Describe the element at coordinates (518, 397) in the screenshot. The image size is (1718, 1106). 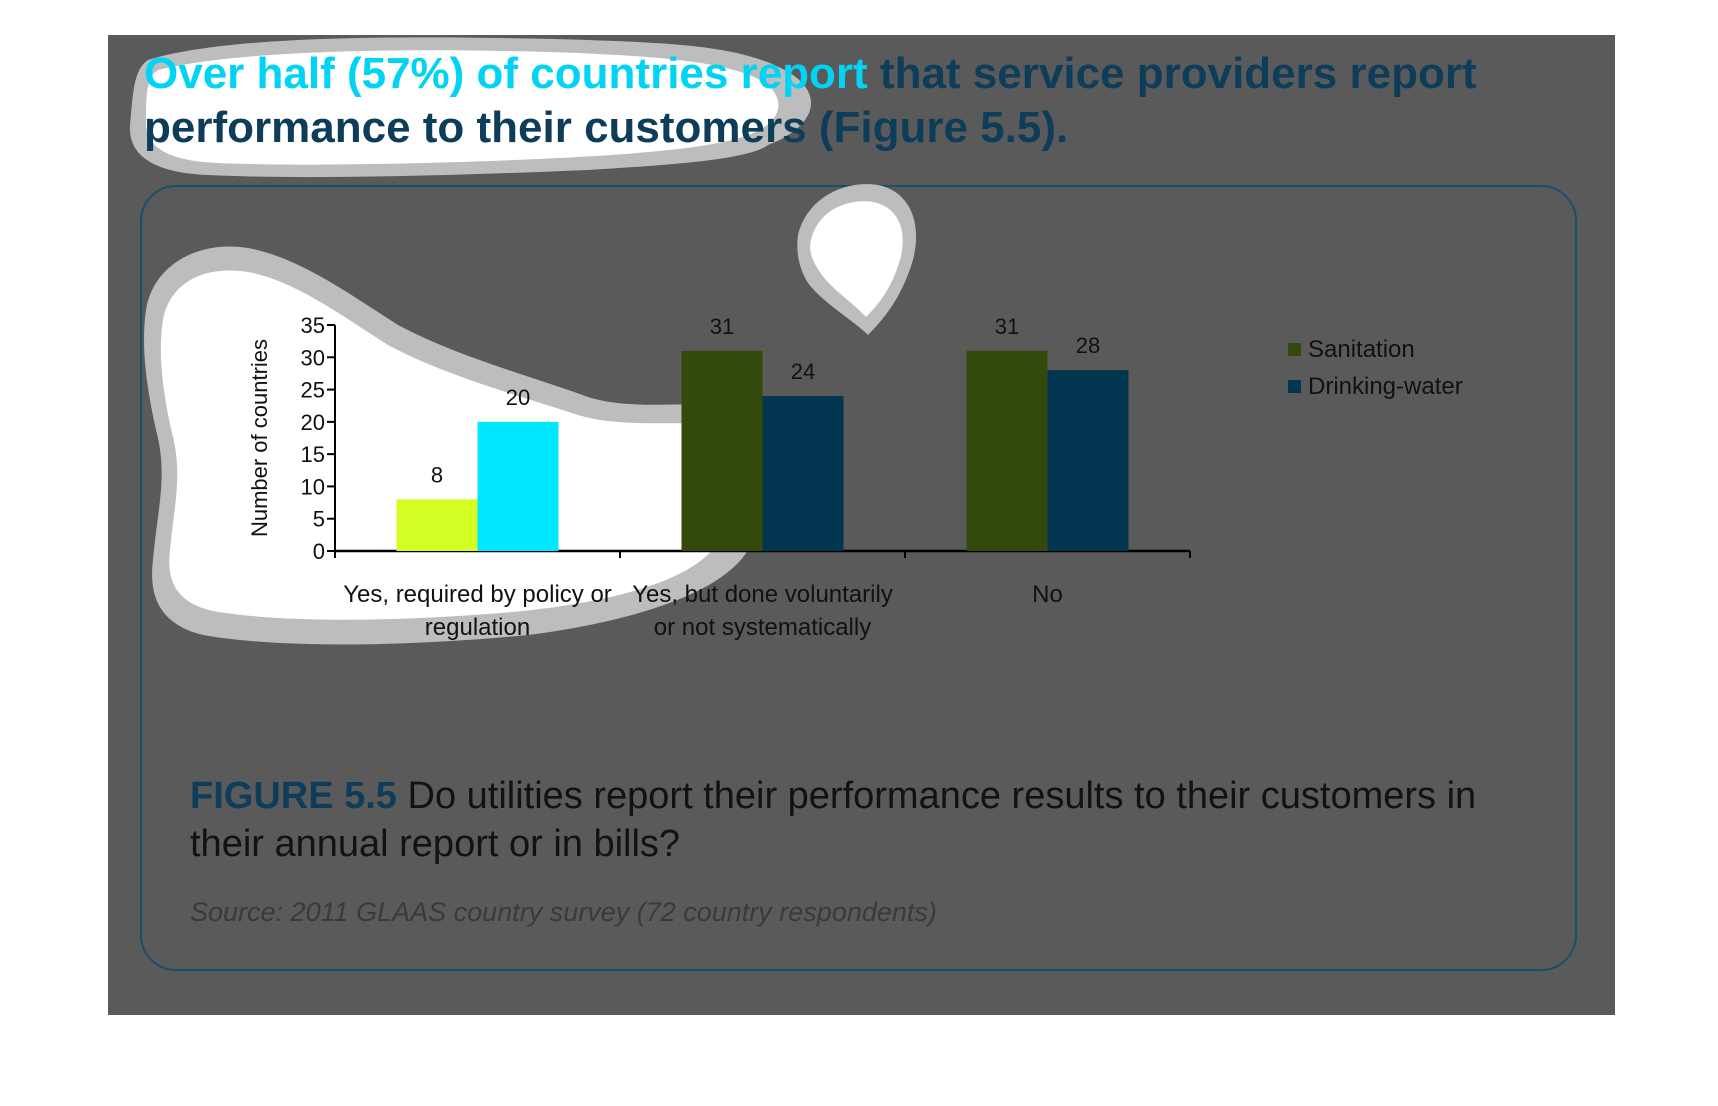
I see `data-label: 20` at that location.